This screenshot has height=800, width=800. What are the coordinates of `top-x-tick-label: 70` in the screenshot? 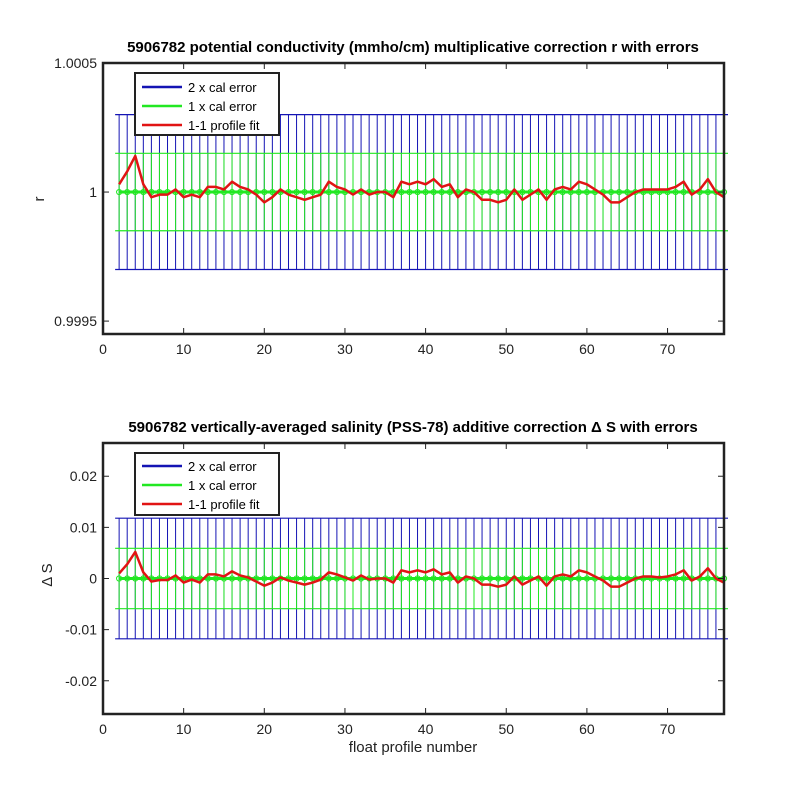 It's located at (668, 349).